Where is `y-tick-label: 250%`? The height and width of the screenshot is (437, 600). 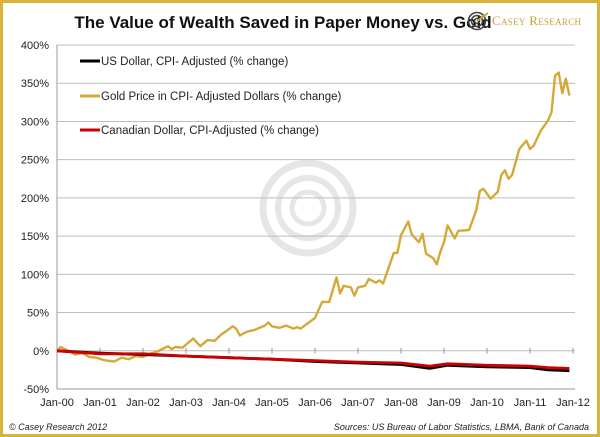 y-tick-label: 250% is located at coordinates (35, 161).